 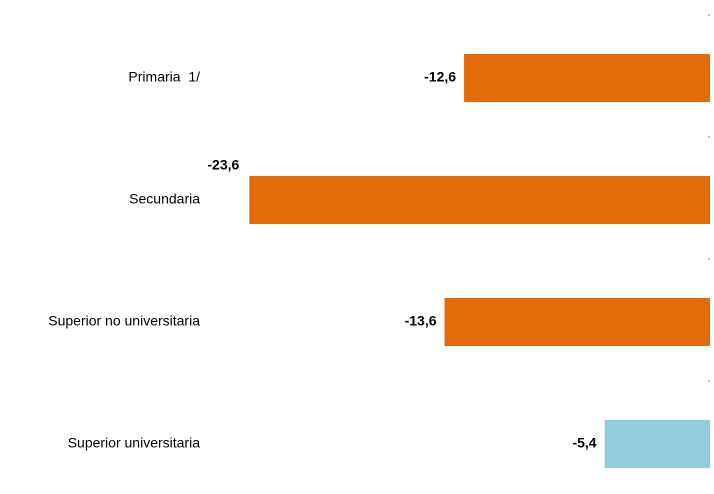 I want to click on value-label: -12,6, so click(x=440, y=77).